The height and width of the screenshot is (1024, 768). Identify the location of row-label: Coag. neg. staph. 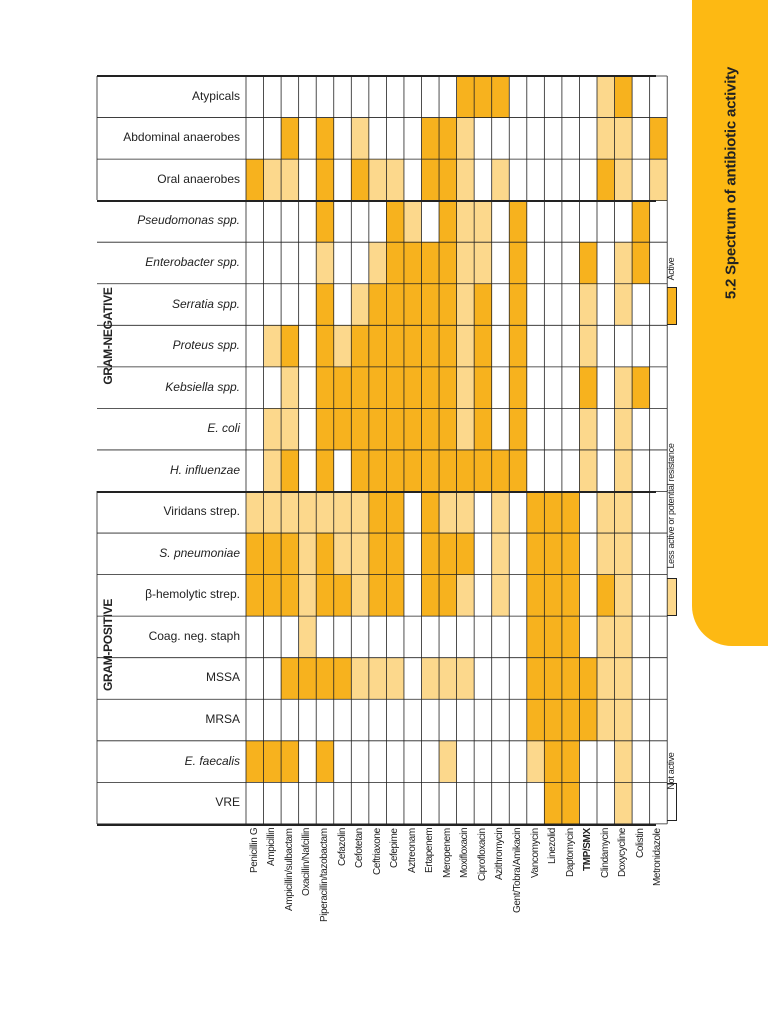
(194, 635).